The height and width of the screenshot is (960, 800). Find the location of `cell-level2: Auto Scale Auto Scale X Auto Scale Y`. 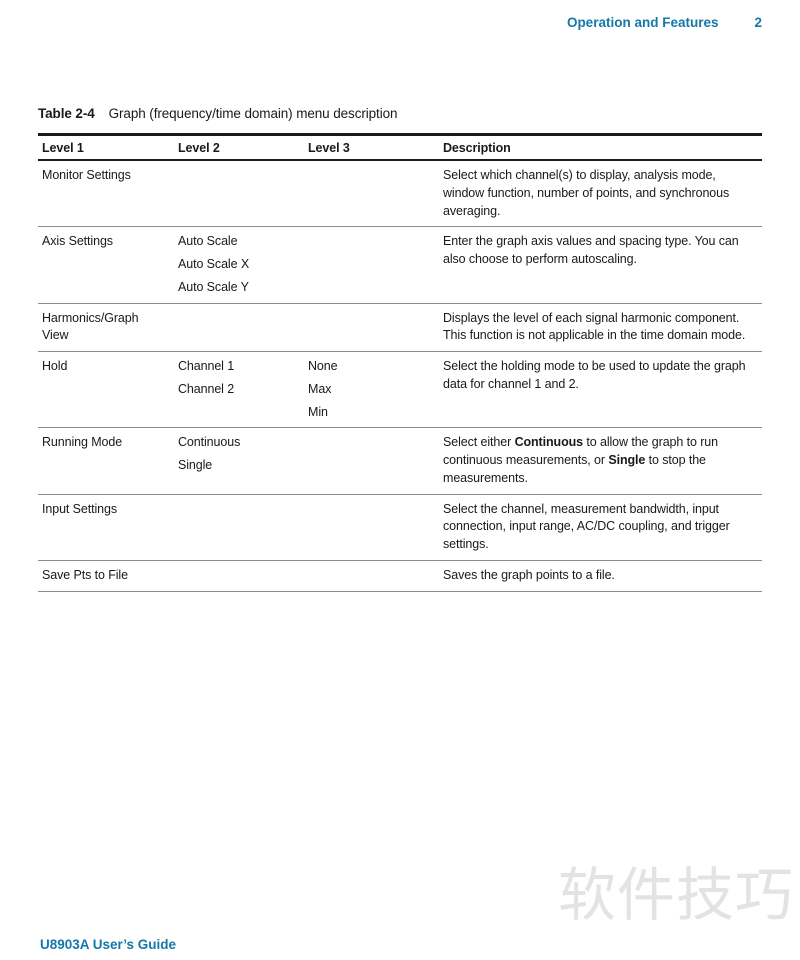

cell-level2: Auto Scale Auto Scale X Auto Scale Y is located at coordinates (239, 264).